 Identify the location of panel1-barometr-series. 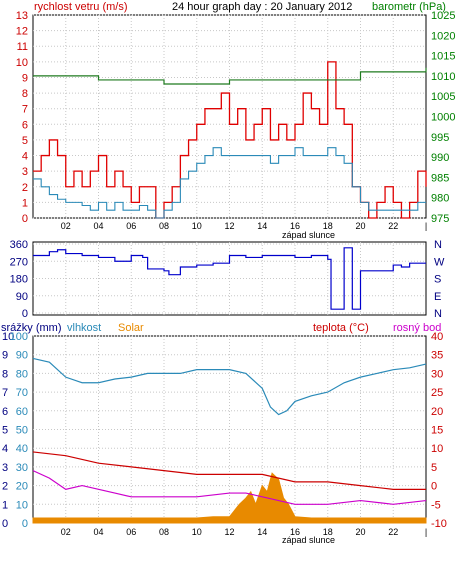
(230, 76).